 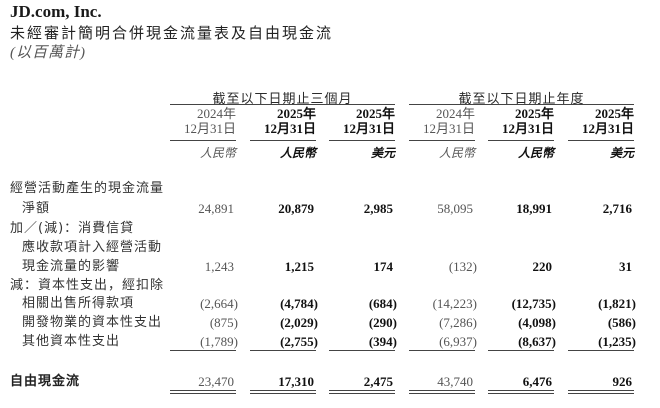 What do you see at coordinates (455, 381) in the screenshot?
I see `total-value: 43,740` at bounding box center [455, 381].